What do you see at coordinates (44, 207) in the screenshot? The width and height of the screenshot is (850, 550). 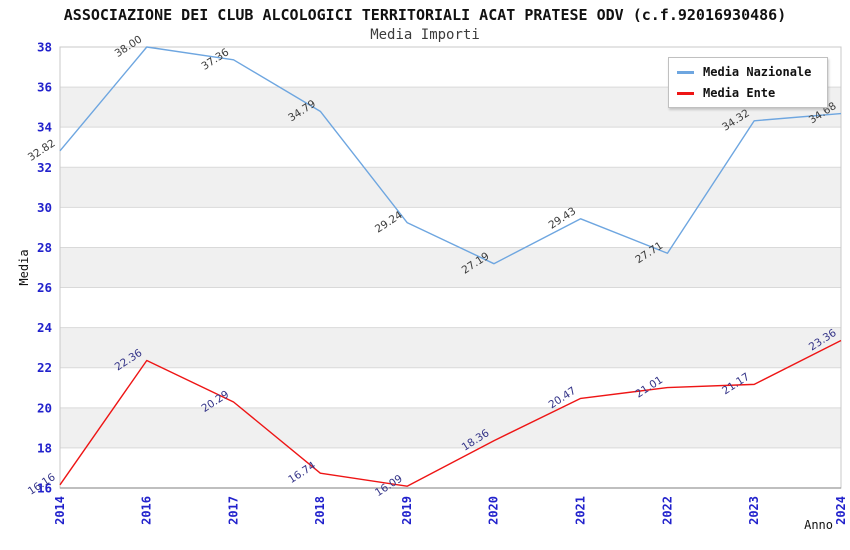 I see `y-tick-label: 30` at bounding box center [44, 207].